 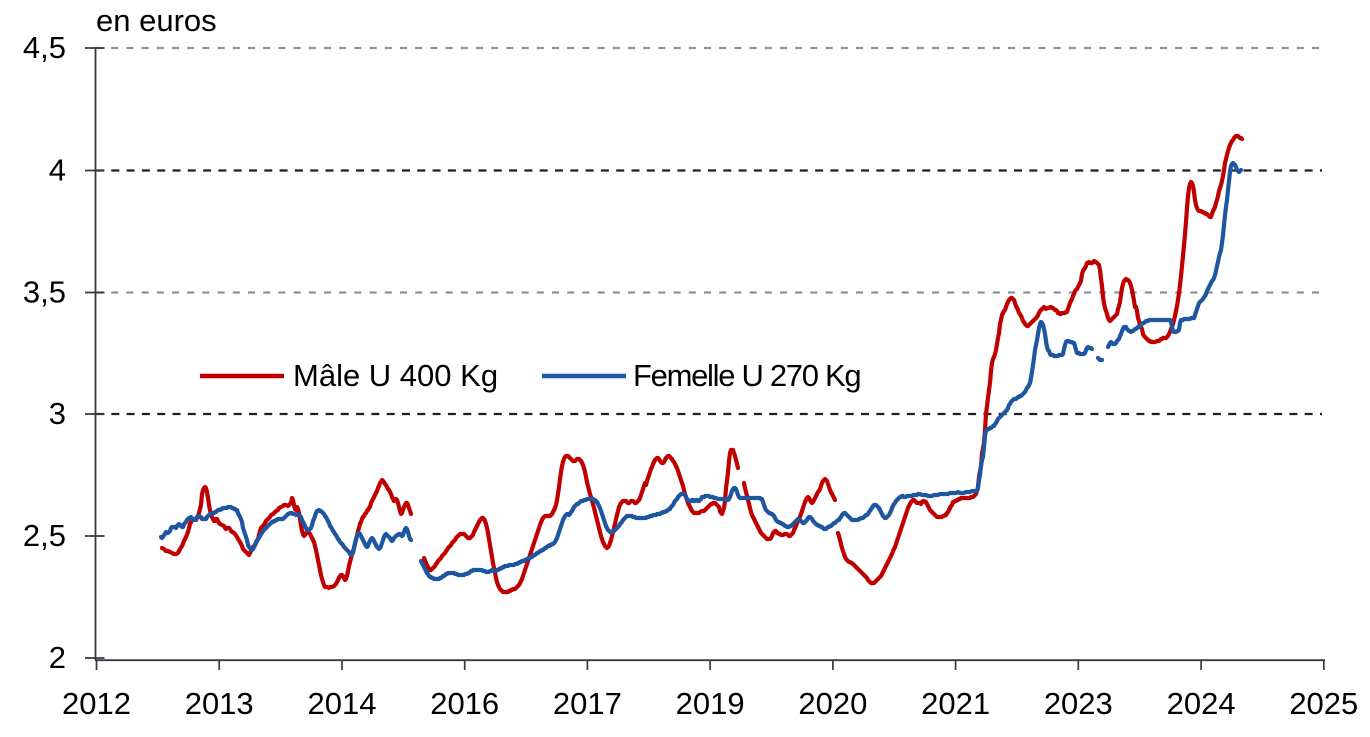 What do you see at coordinates (746, 375) in the screenshot?
I see `svg-text: Femelle U 270 Kg` at bounding box center [746, 375].